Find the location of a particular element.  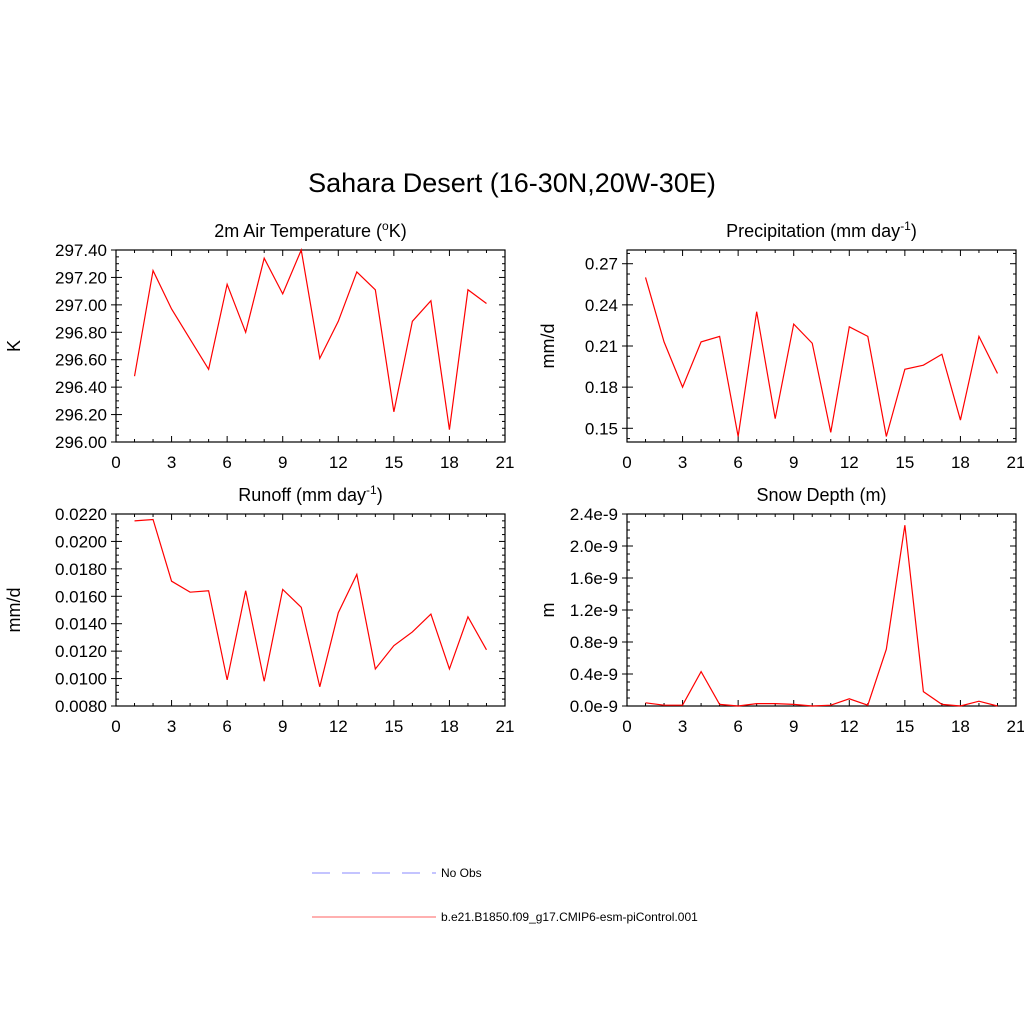

y-tick-label: 0.8e-9 is located at coordinates (594, 642).